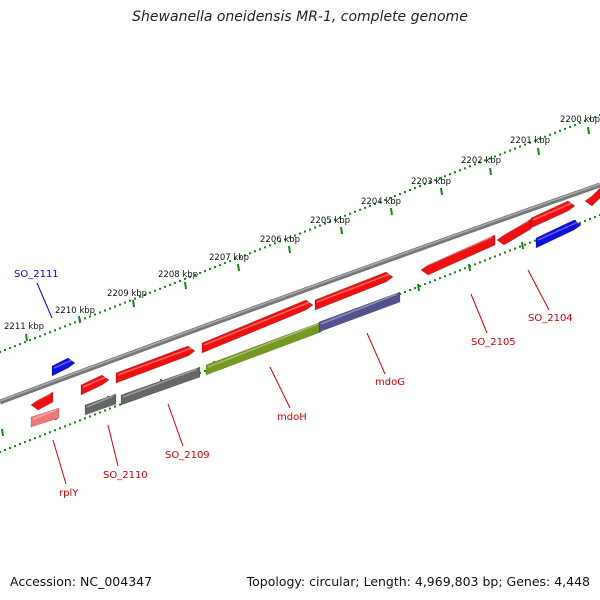  What do you see at coordinates (558, 231) in the screenshot?
I see `gene-SO_2104-rna-shine` at bounding box center [558, 231].